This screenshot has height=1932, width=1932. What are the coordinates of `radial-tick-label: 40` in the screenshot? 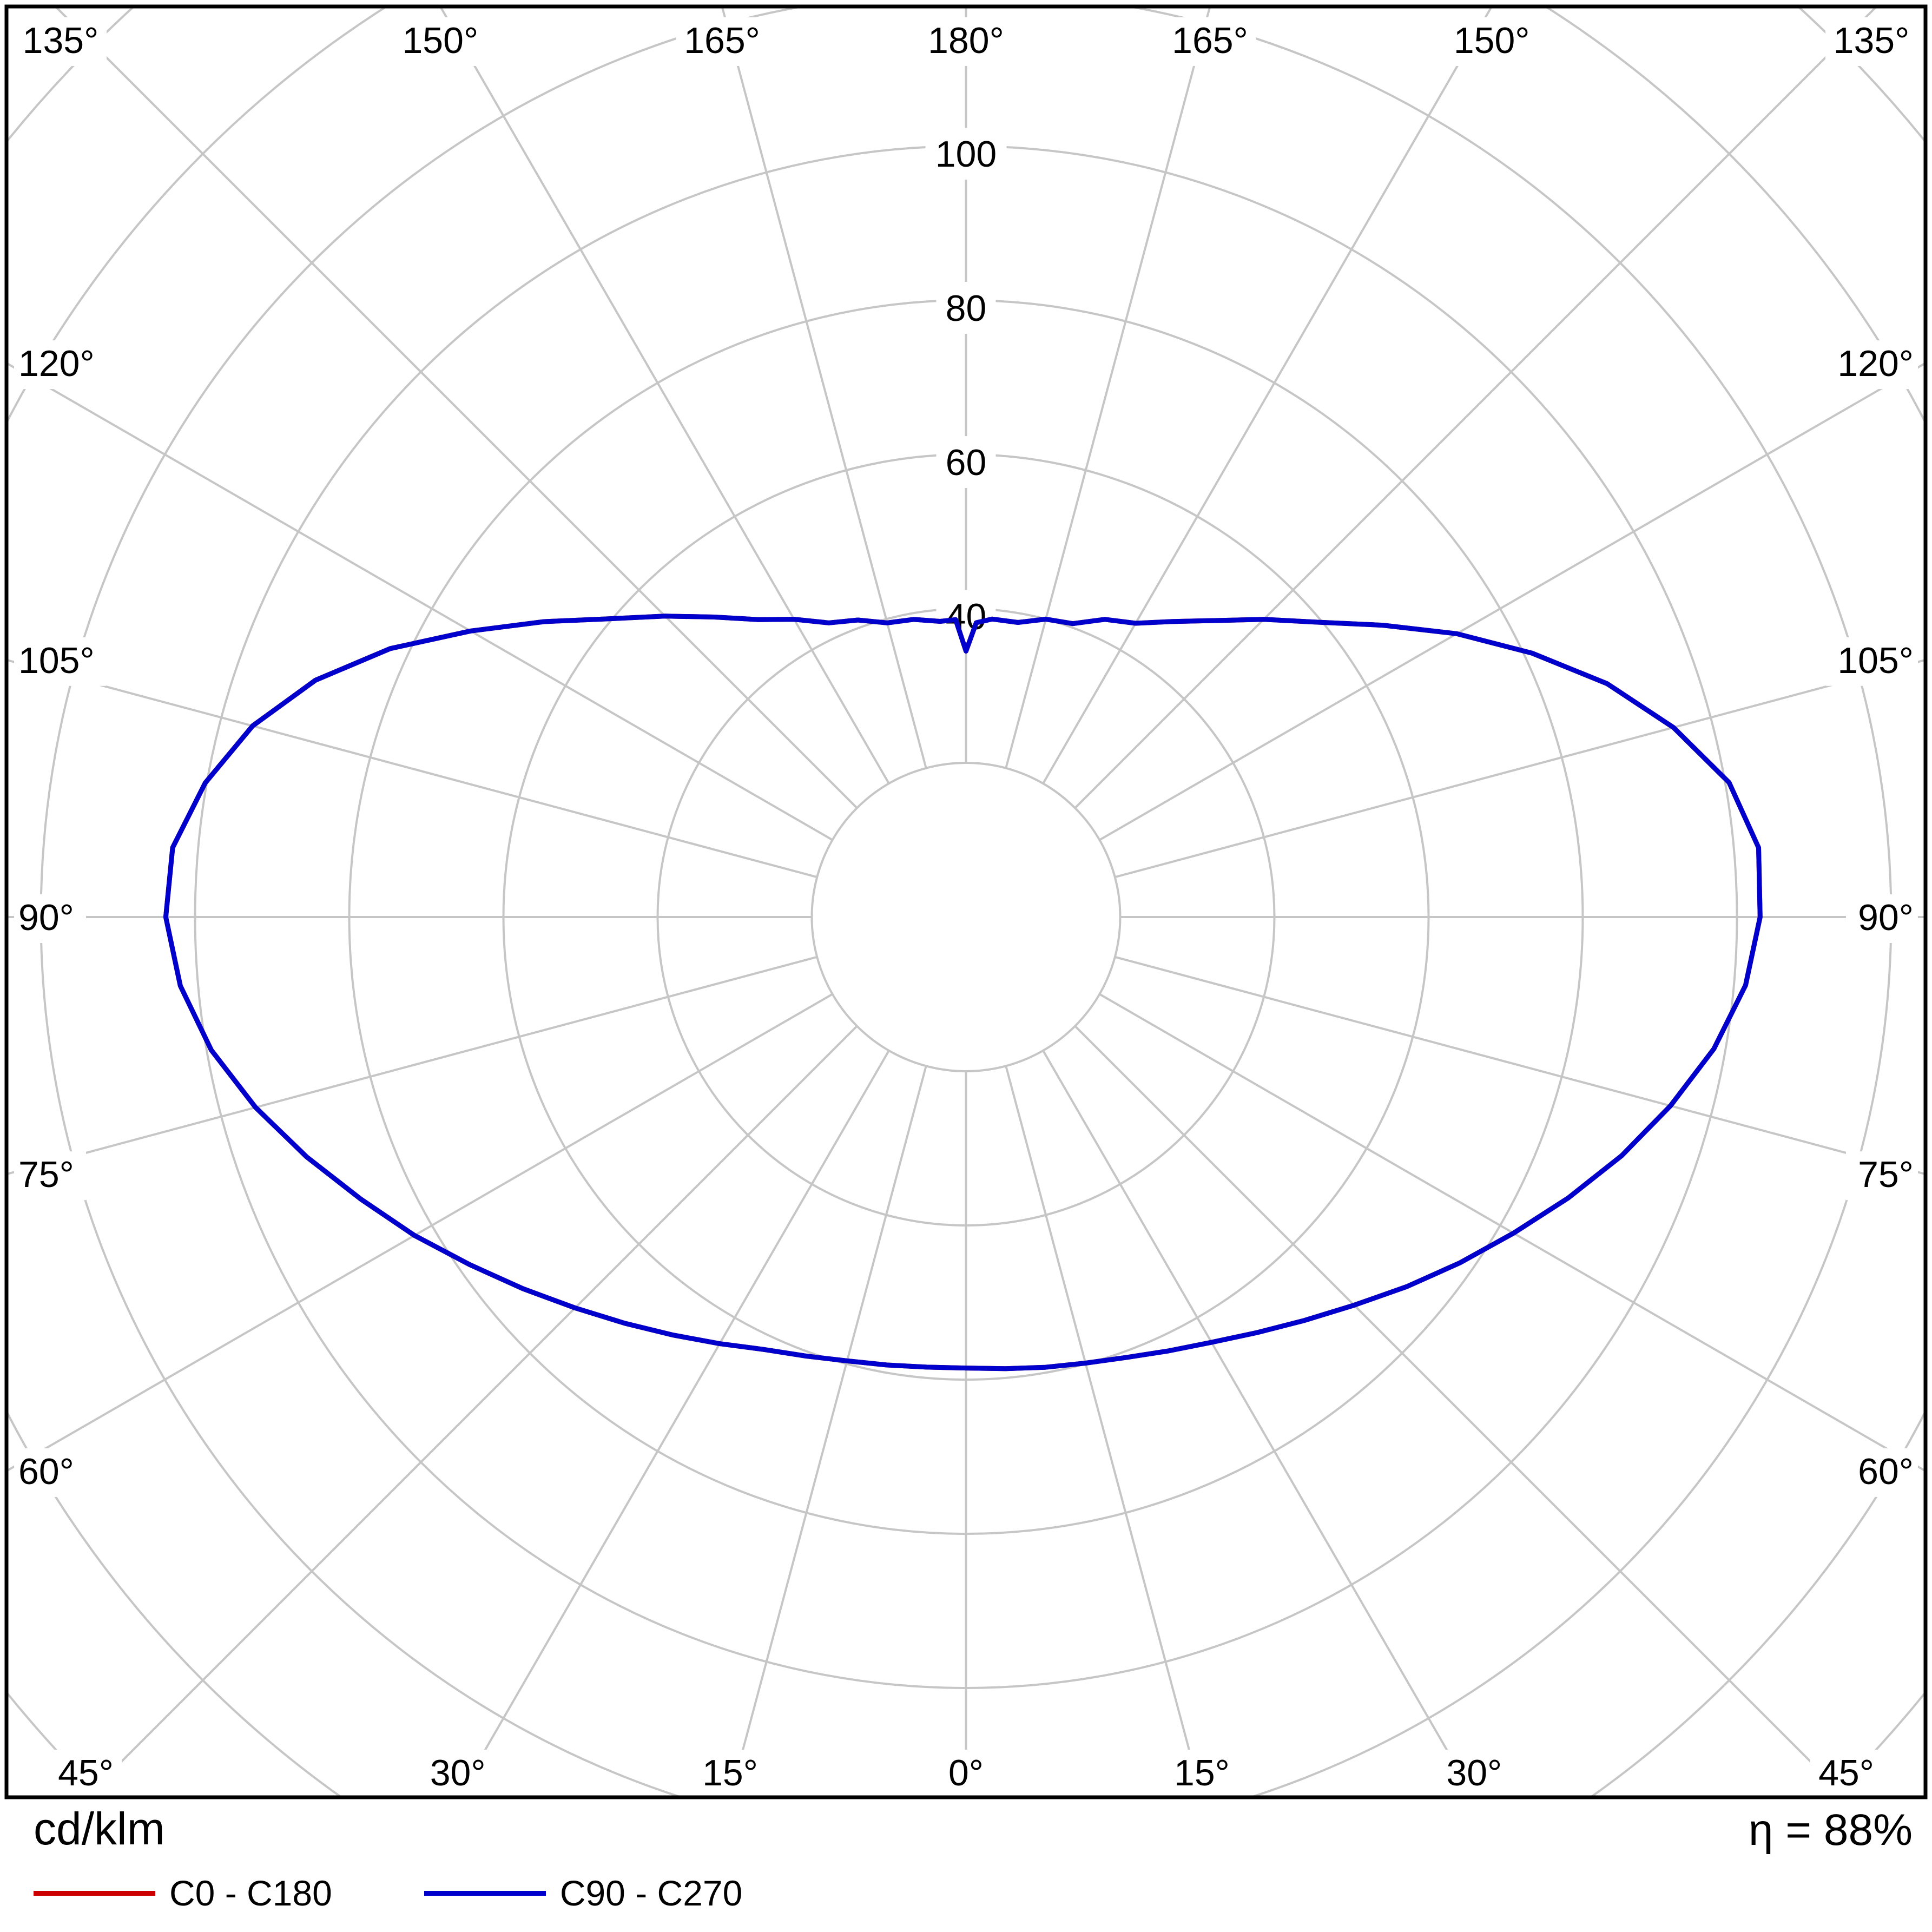 It's located at (966, 616).